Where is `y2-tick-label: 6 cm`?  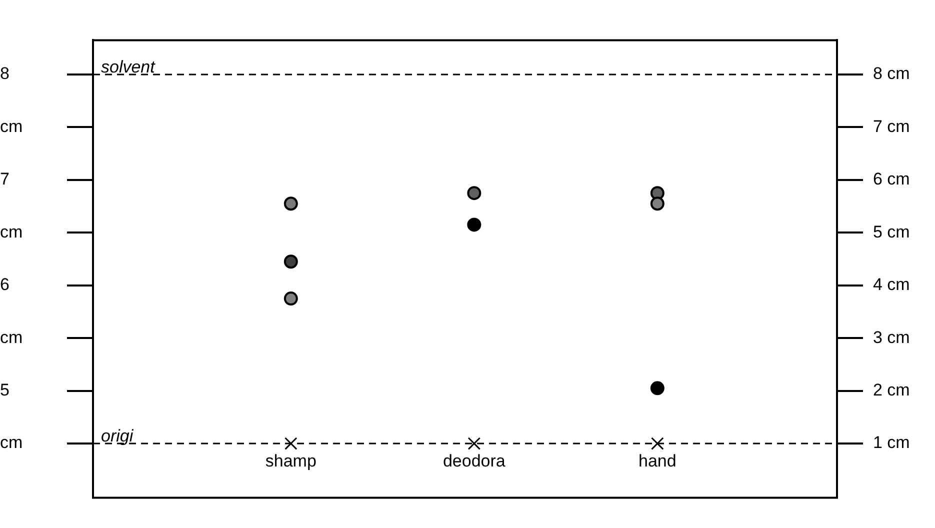
y2-tick-label: 6 cm is located at coordinates (891, 179).